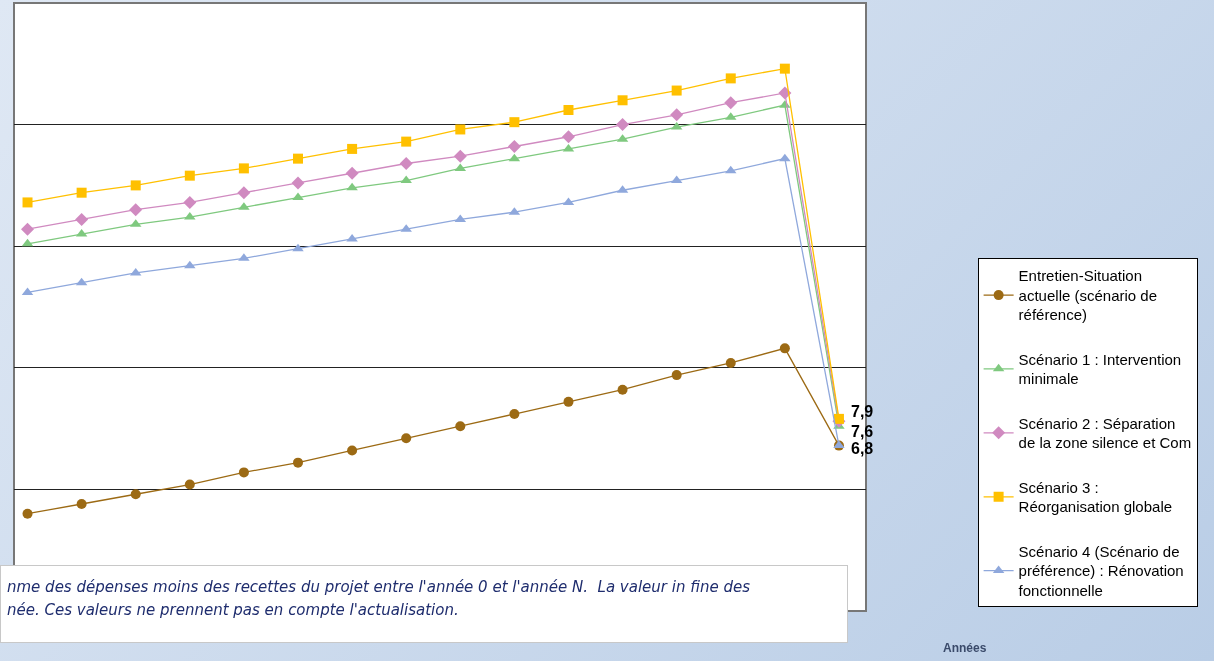  I want to click on text: Années, so click(965, 648).